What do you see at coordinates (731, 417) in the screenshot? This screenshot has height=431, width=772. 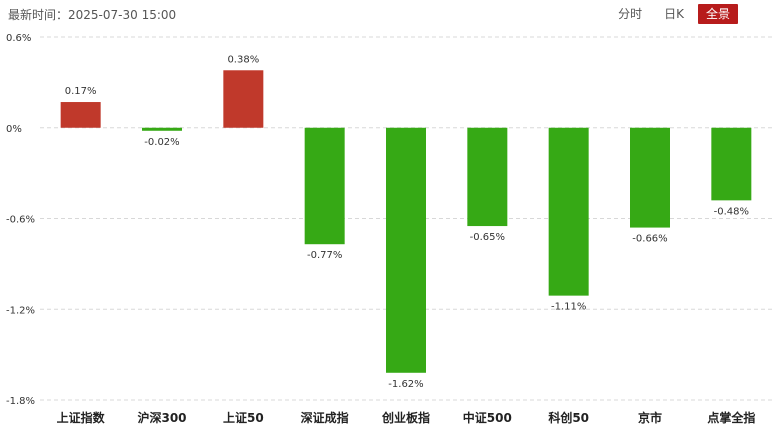 I see `x-tick-label: 点掌全指` at bounding box center [731, 417].